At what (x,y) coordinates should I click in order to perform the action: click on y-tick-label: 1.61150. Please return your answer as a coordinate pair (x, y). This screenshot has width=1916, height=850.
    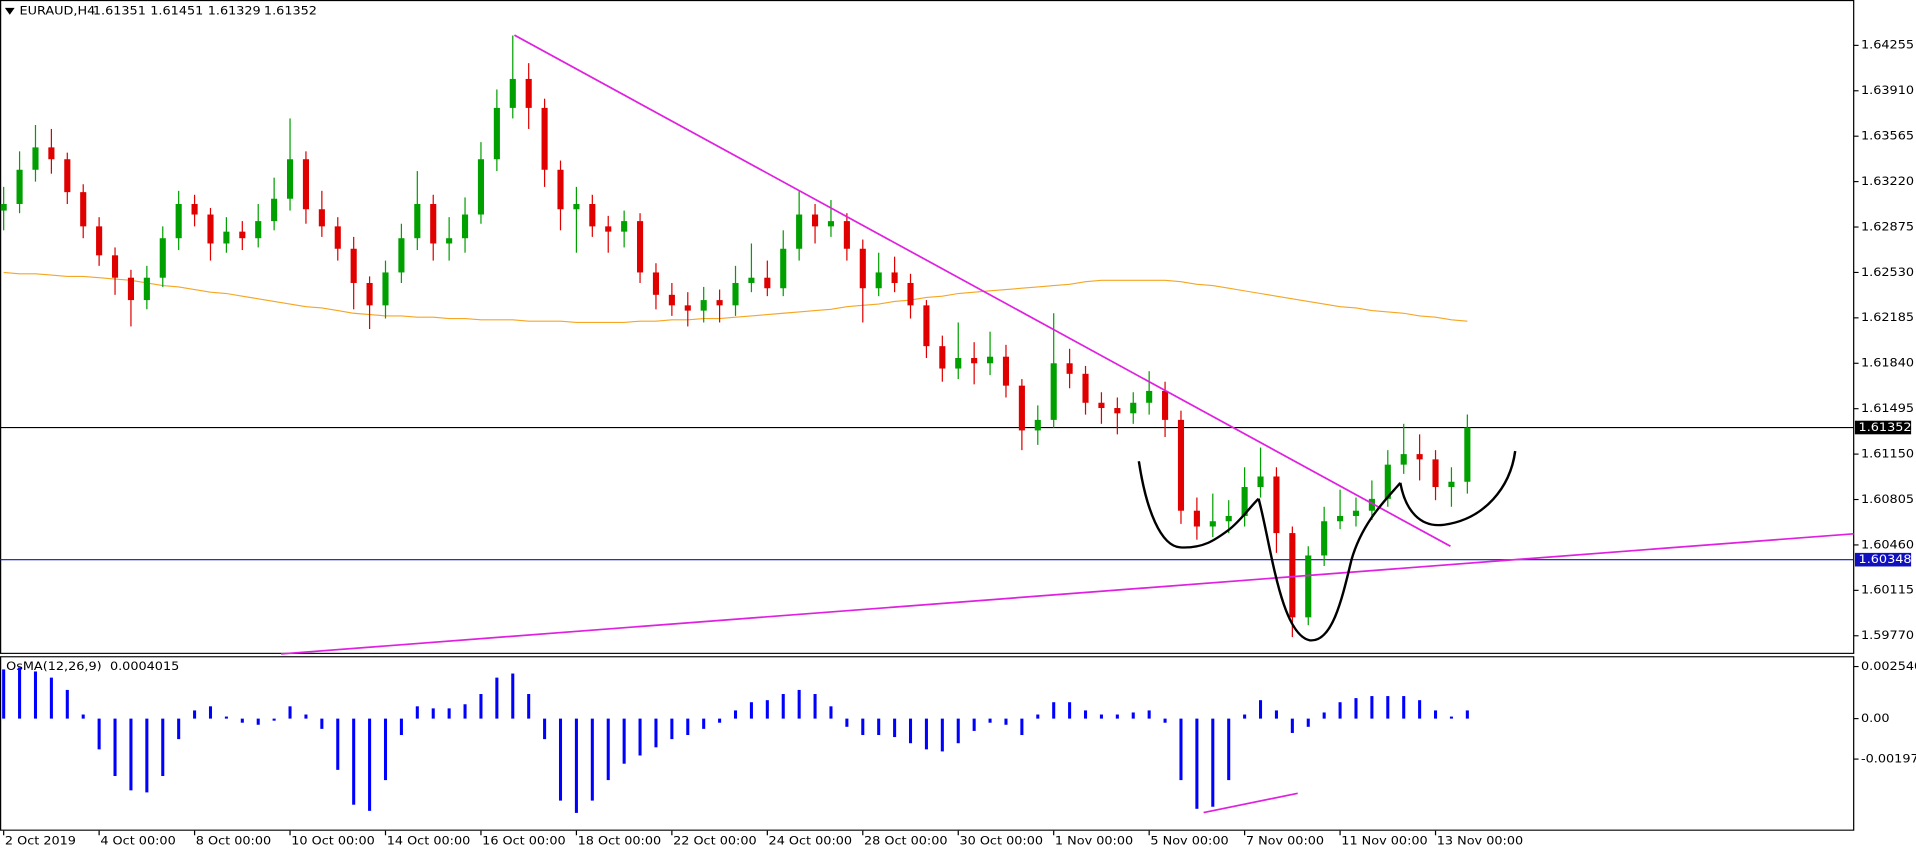
    Looking at the image, I should click on (1887, 453).